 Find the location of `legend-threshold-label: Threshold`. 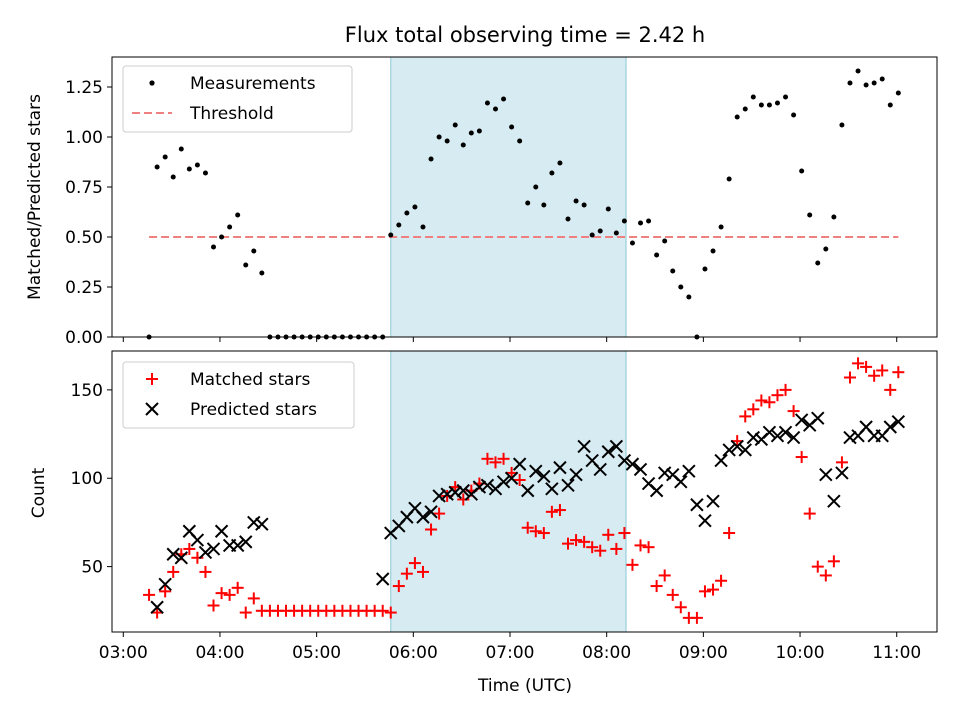

legend-threshold-label: Threshold is located at coordinates (231, 114).